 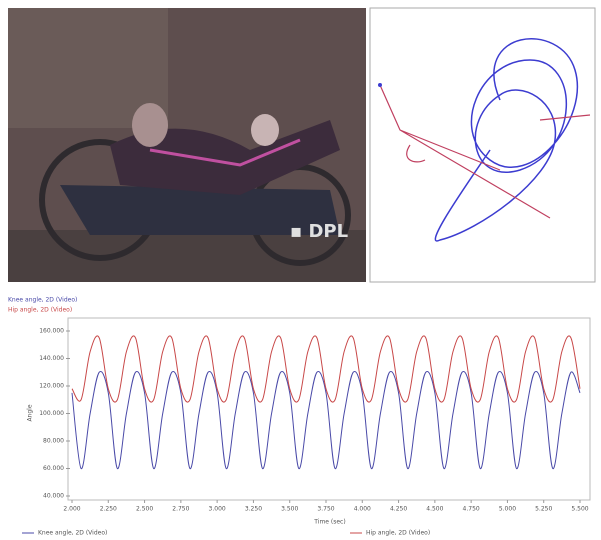 I want to click on svg-text: ▪ DPL, so click(x=319, y=231).